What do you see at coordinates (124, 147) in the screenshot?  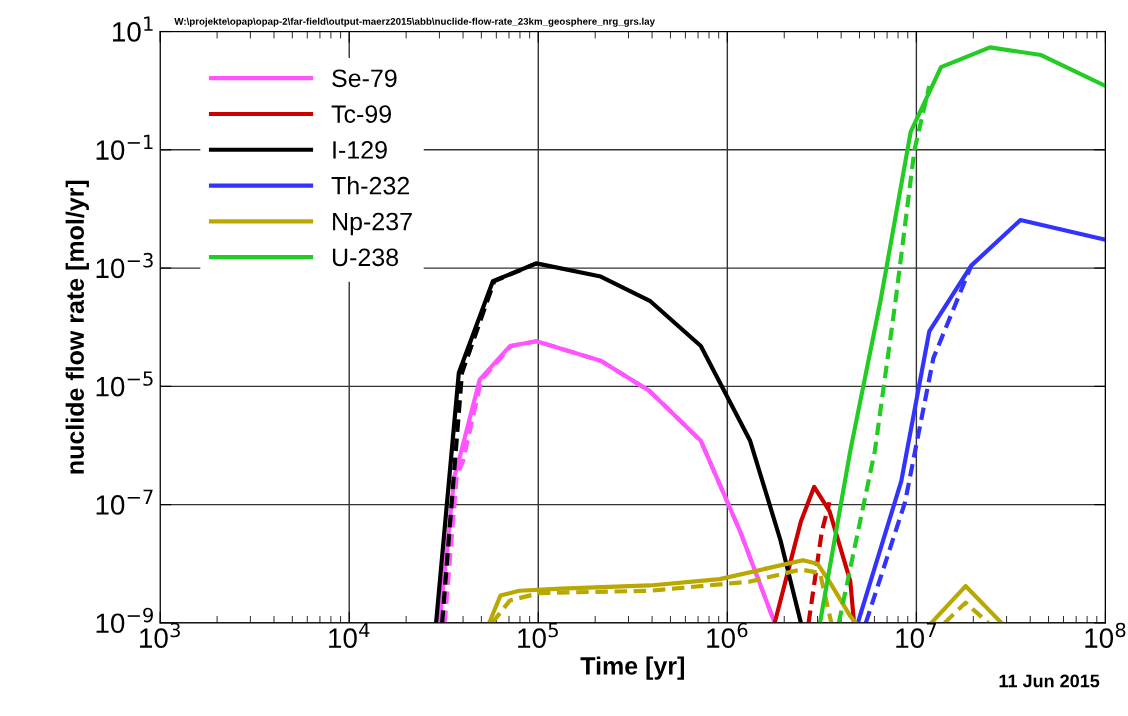 I see `y-tick-label: 10$^{−1}$` at bounding box center [124, 147].